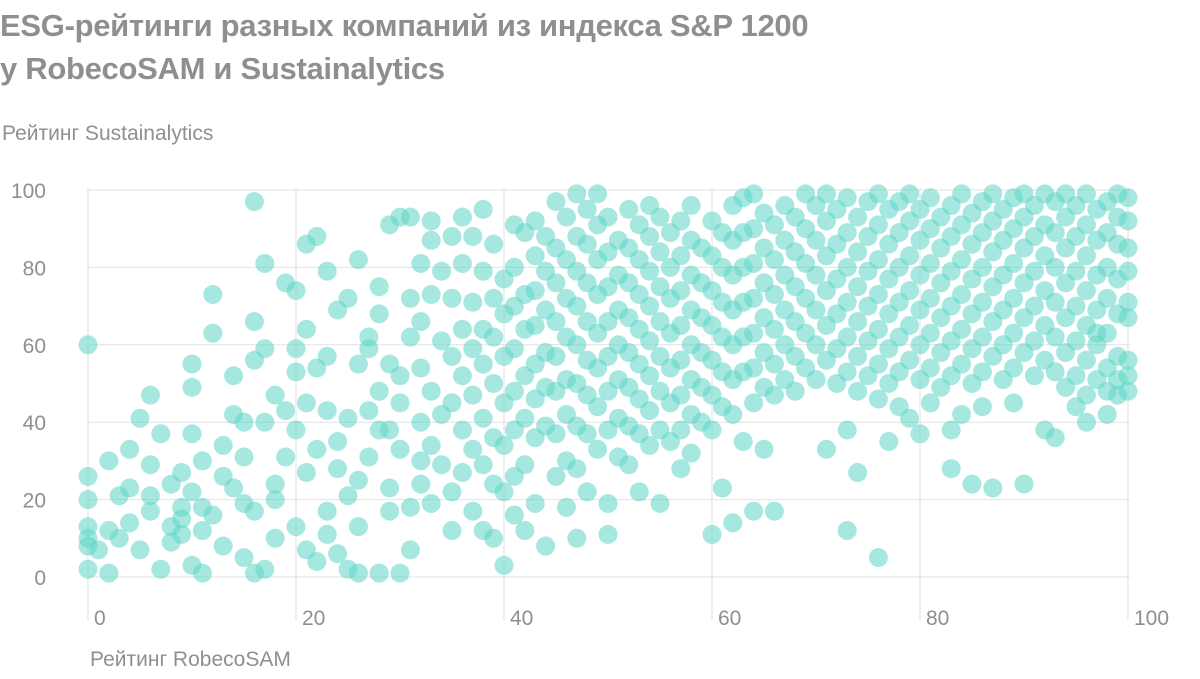 Image resolution: width=1200 pixels, height=679 pixels. What do you see at coordinates (34, 268) in the screenshot?
I see `y-tick-label: 80` at bounding box center [34, 268].